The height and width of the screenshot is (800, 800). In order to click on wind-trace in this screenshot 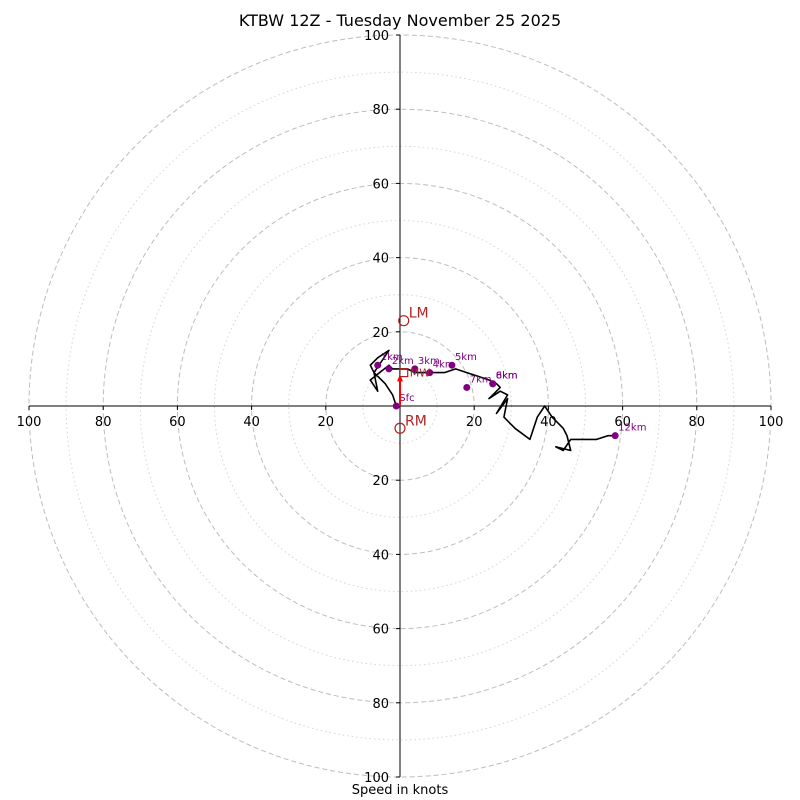, I will do `click(492, 400)`.